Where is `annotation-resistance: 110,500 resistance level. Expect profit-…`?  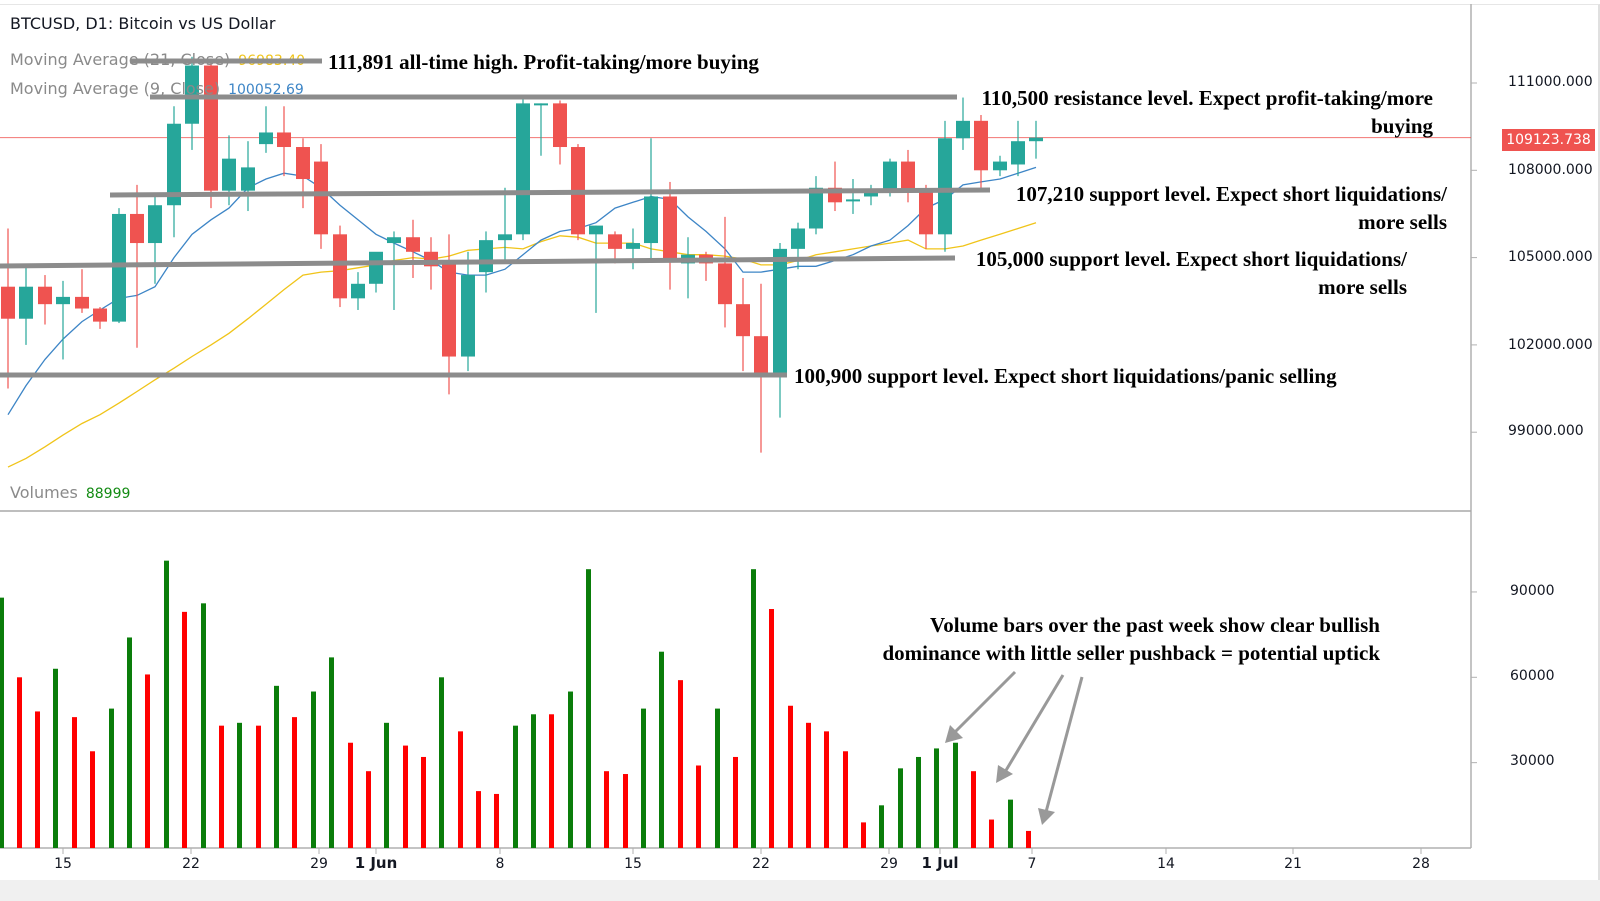 annotation-resistance: 110,500 resistance level. Expect profit-… is located at coordinates (1207, 112).